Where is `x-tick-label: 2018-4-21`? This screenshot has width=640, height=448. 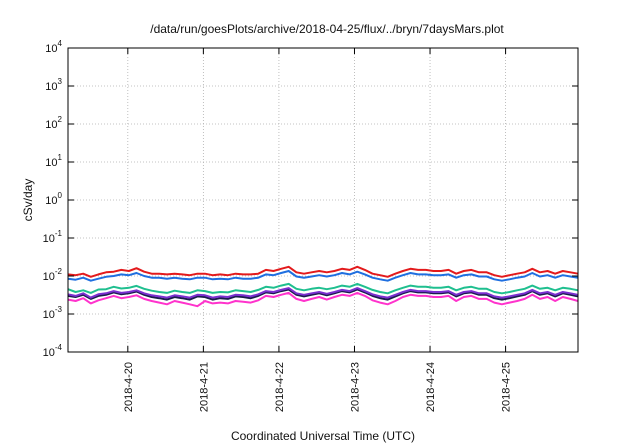
x-tick-label: 2018-4-21 is located at coordinates (204, 387).